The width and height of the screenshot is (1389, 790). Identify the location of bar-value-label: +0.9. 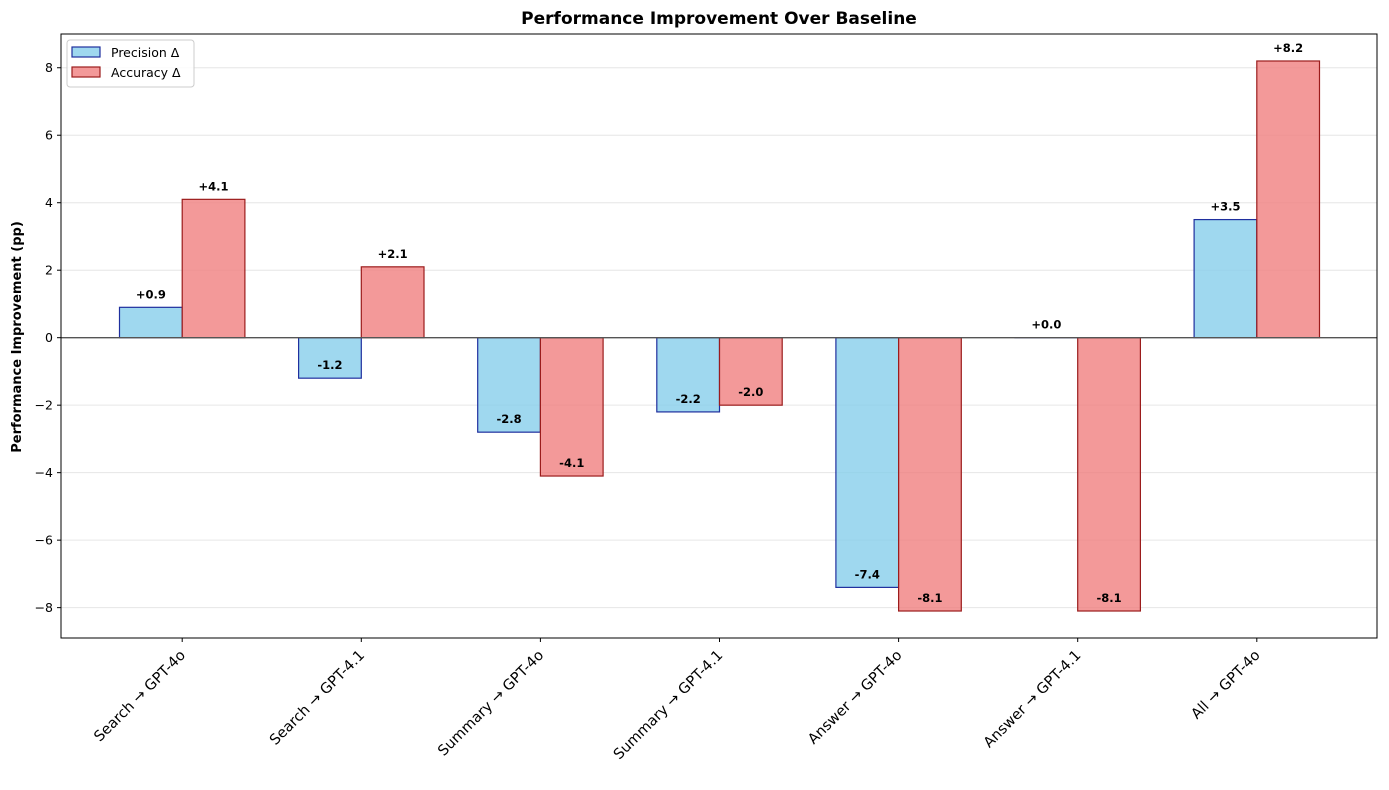
(151, 294).